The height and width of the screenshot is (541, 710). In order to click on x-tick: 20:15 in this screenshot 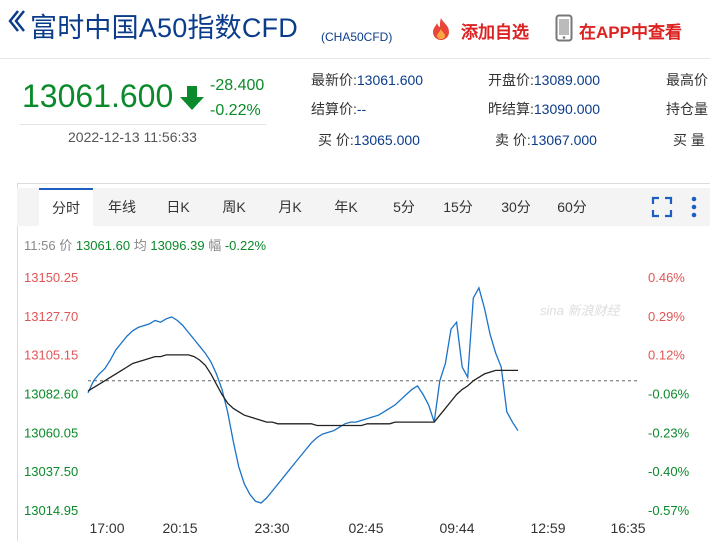, I will do `click(179, 528)`.